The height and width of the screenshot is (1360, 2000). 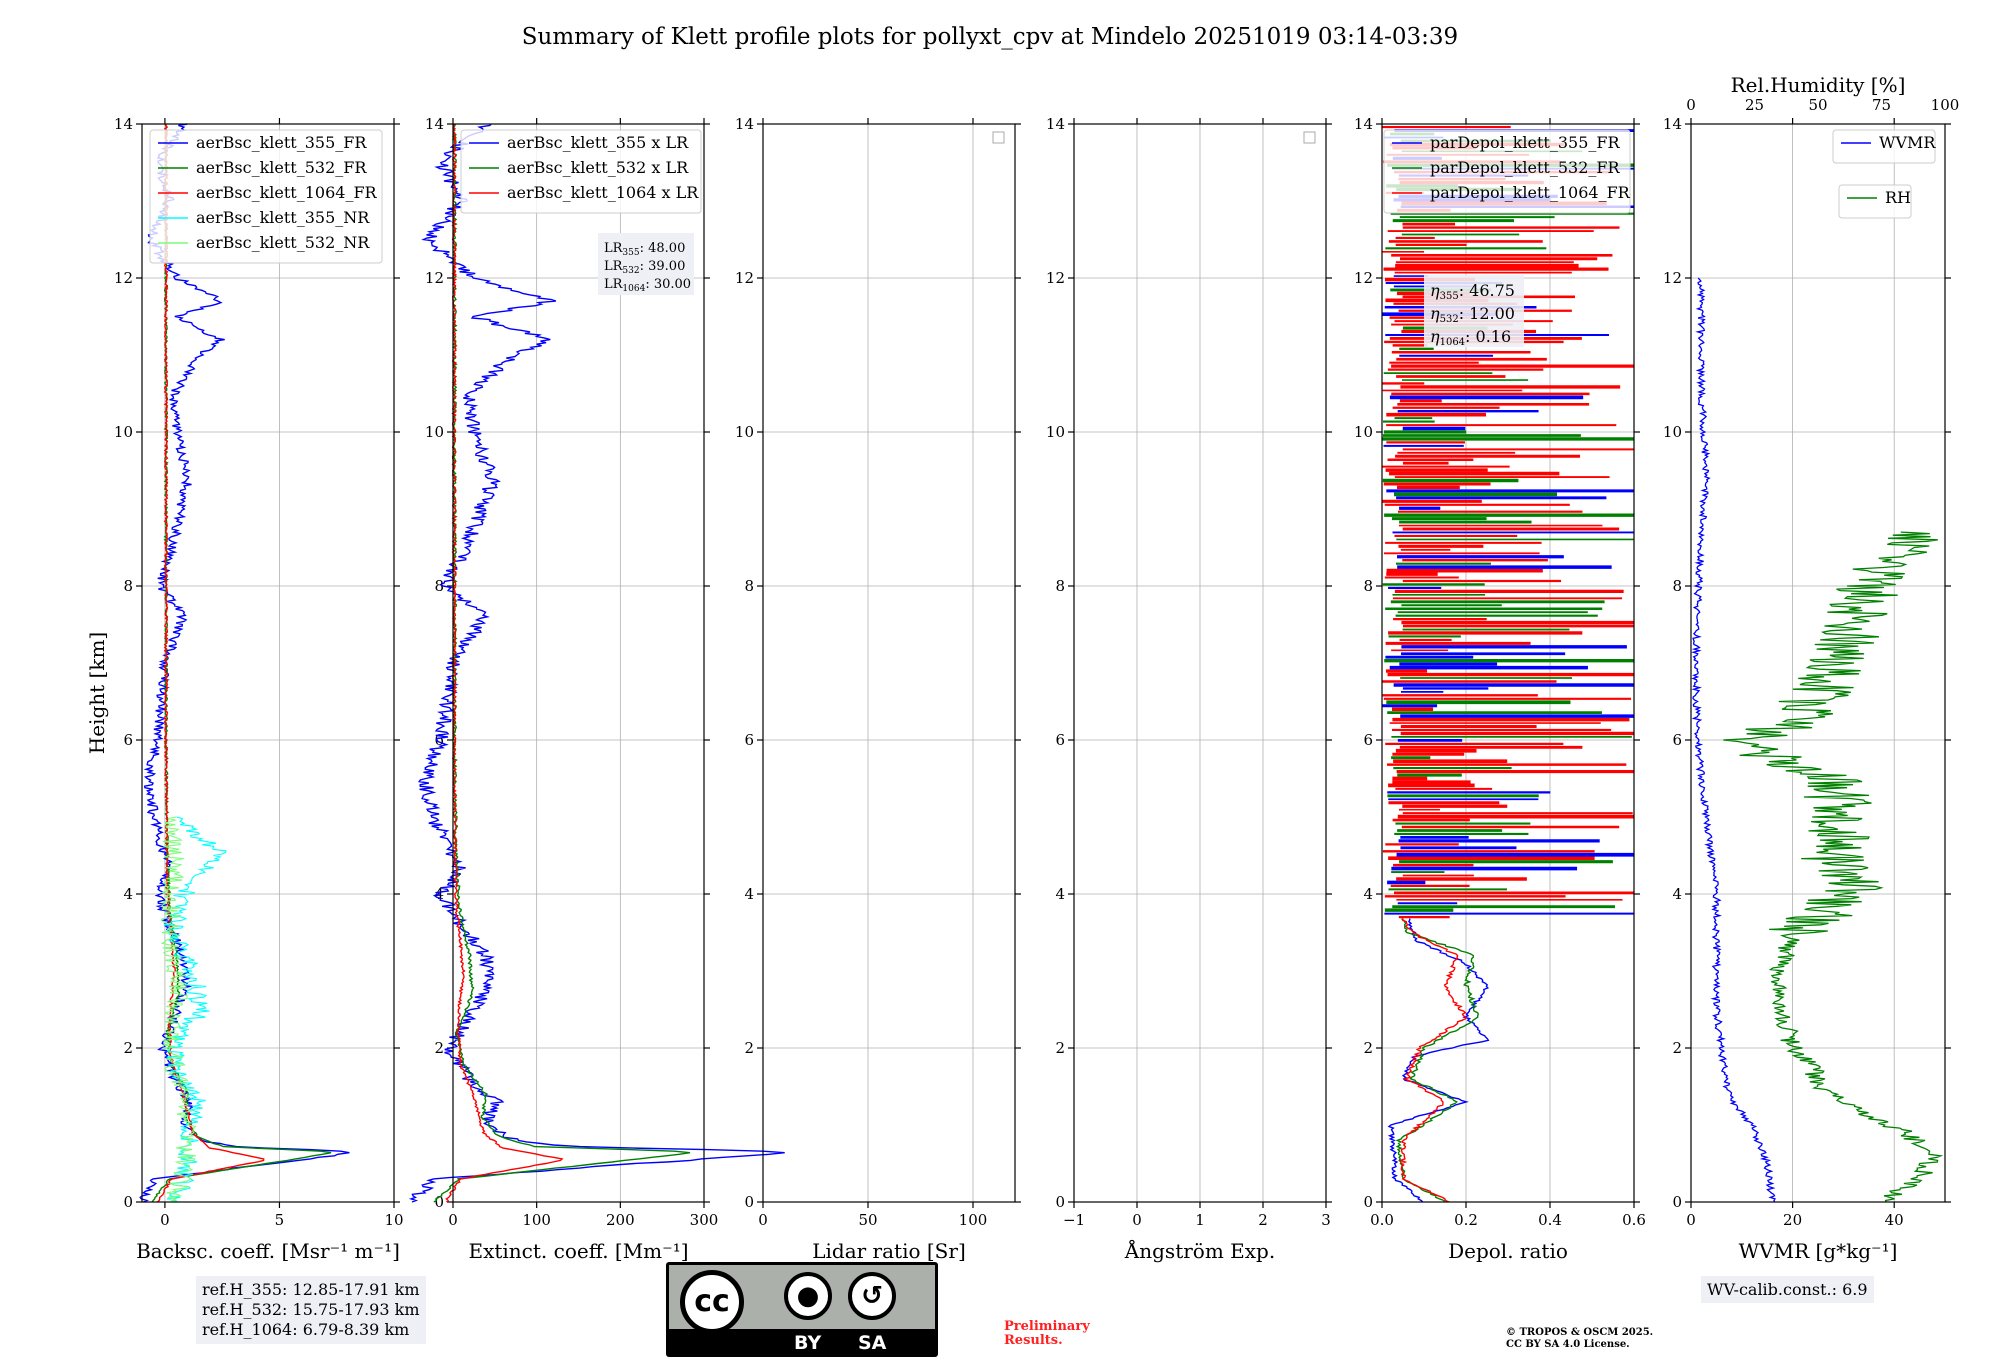 I want to click on panel-depol-xtick-label: 0.4, so click(x=1550, y=1220).